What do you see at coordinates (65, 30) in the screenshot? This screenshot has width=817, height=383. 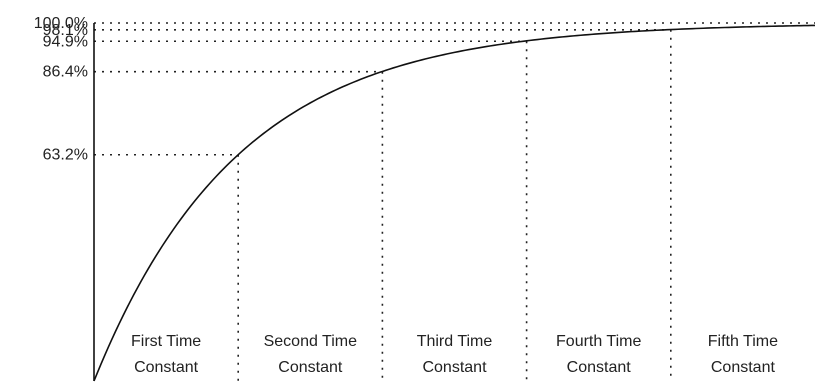 I see `y-tick-label: 98.1%` at bounding box center [65, 30].